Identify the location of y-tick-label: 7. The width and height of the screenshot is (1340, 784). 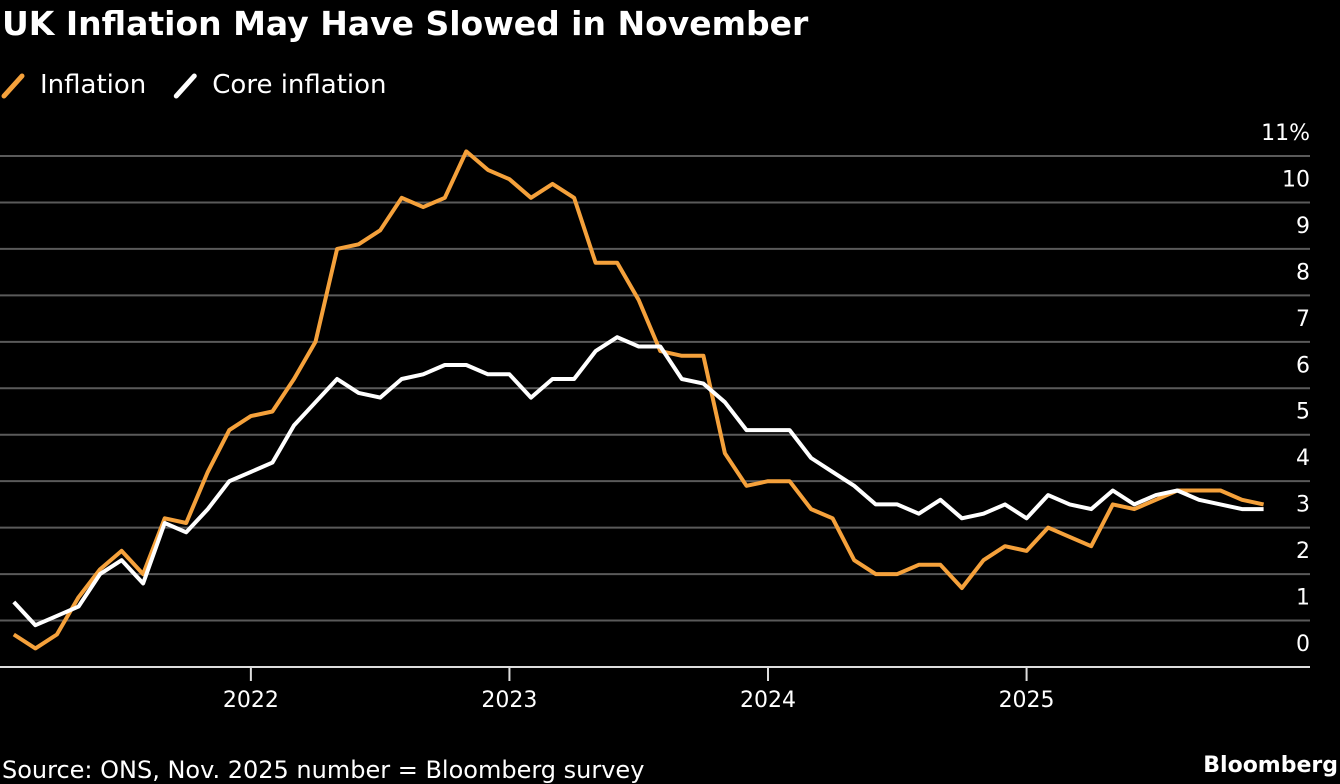
(1303, 319).